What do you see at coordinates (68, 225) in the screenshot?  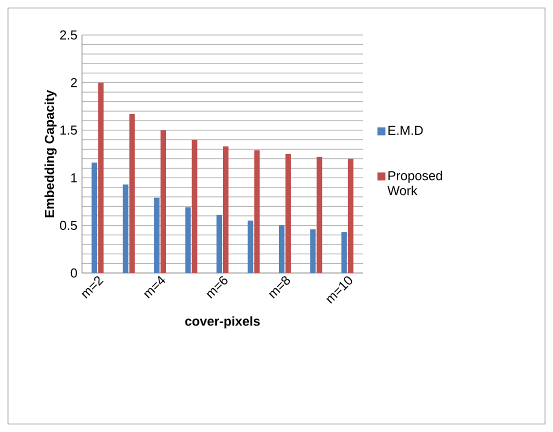 I see `y-tick-label: 0.5` at bounding box center [68, 225].